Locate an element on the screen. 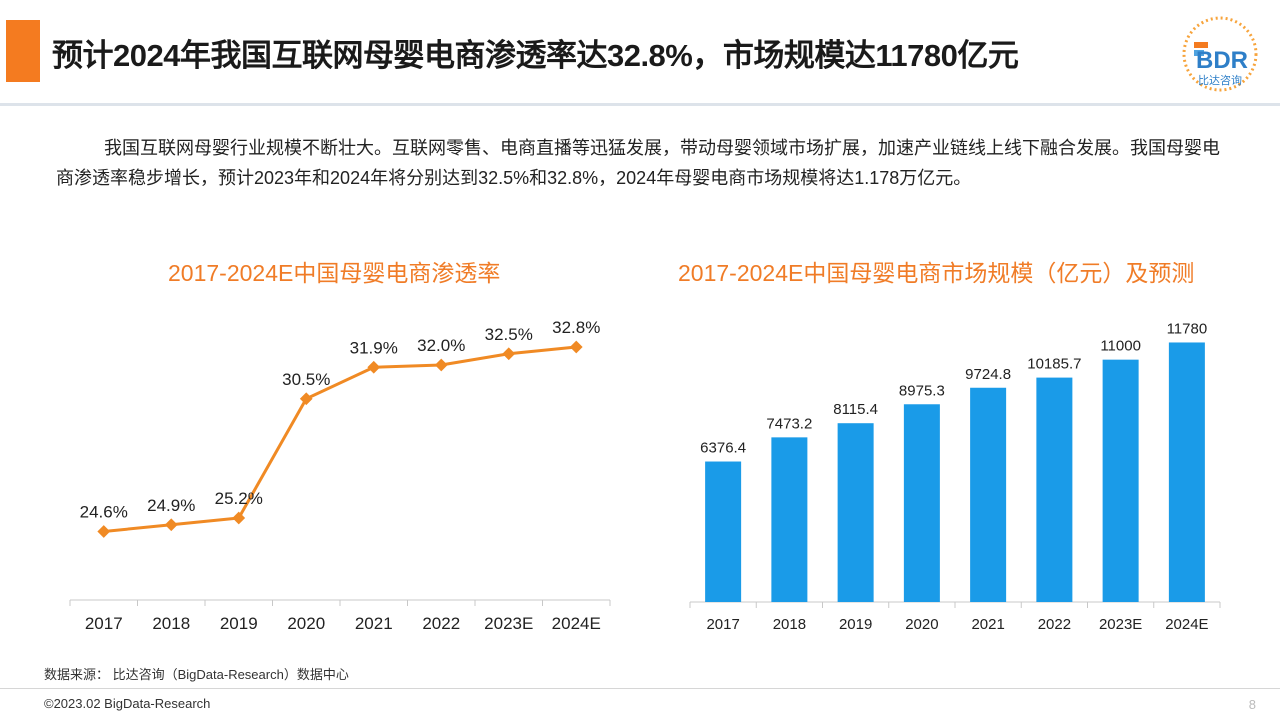 The width and height of the screenshot is (1280, 724). page-title: 预计2024年我国互联网母婴电商渗透率达32.8%，市场规模达11780亿元 is located at coordinates (535, 55).